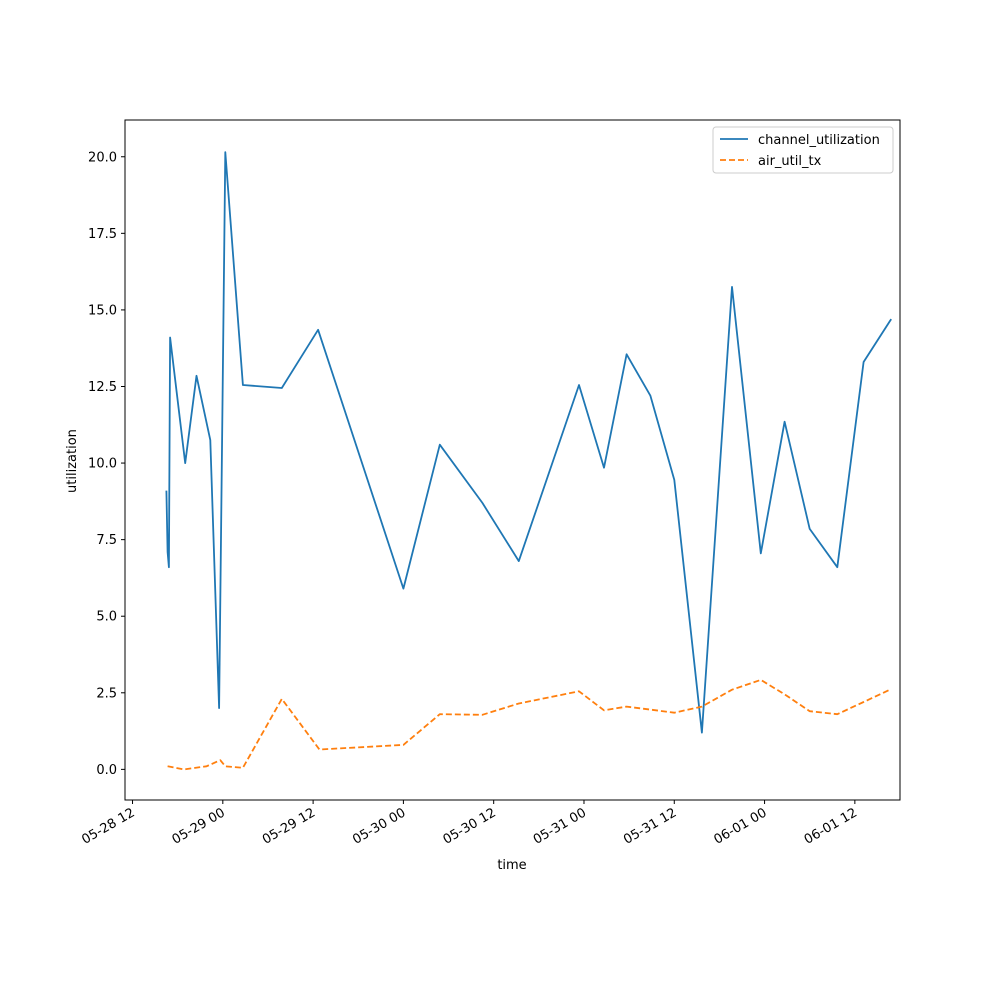 This screenshot has height=1000, width=1000. I want to click on y-tick-label: 10.0, so click(102, 464).